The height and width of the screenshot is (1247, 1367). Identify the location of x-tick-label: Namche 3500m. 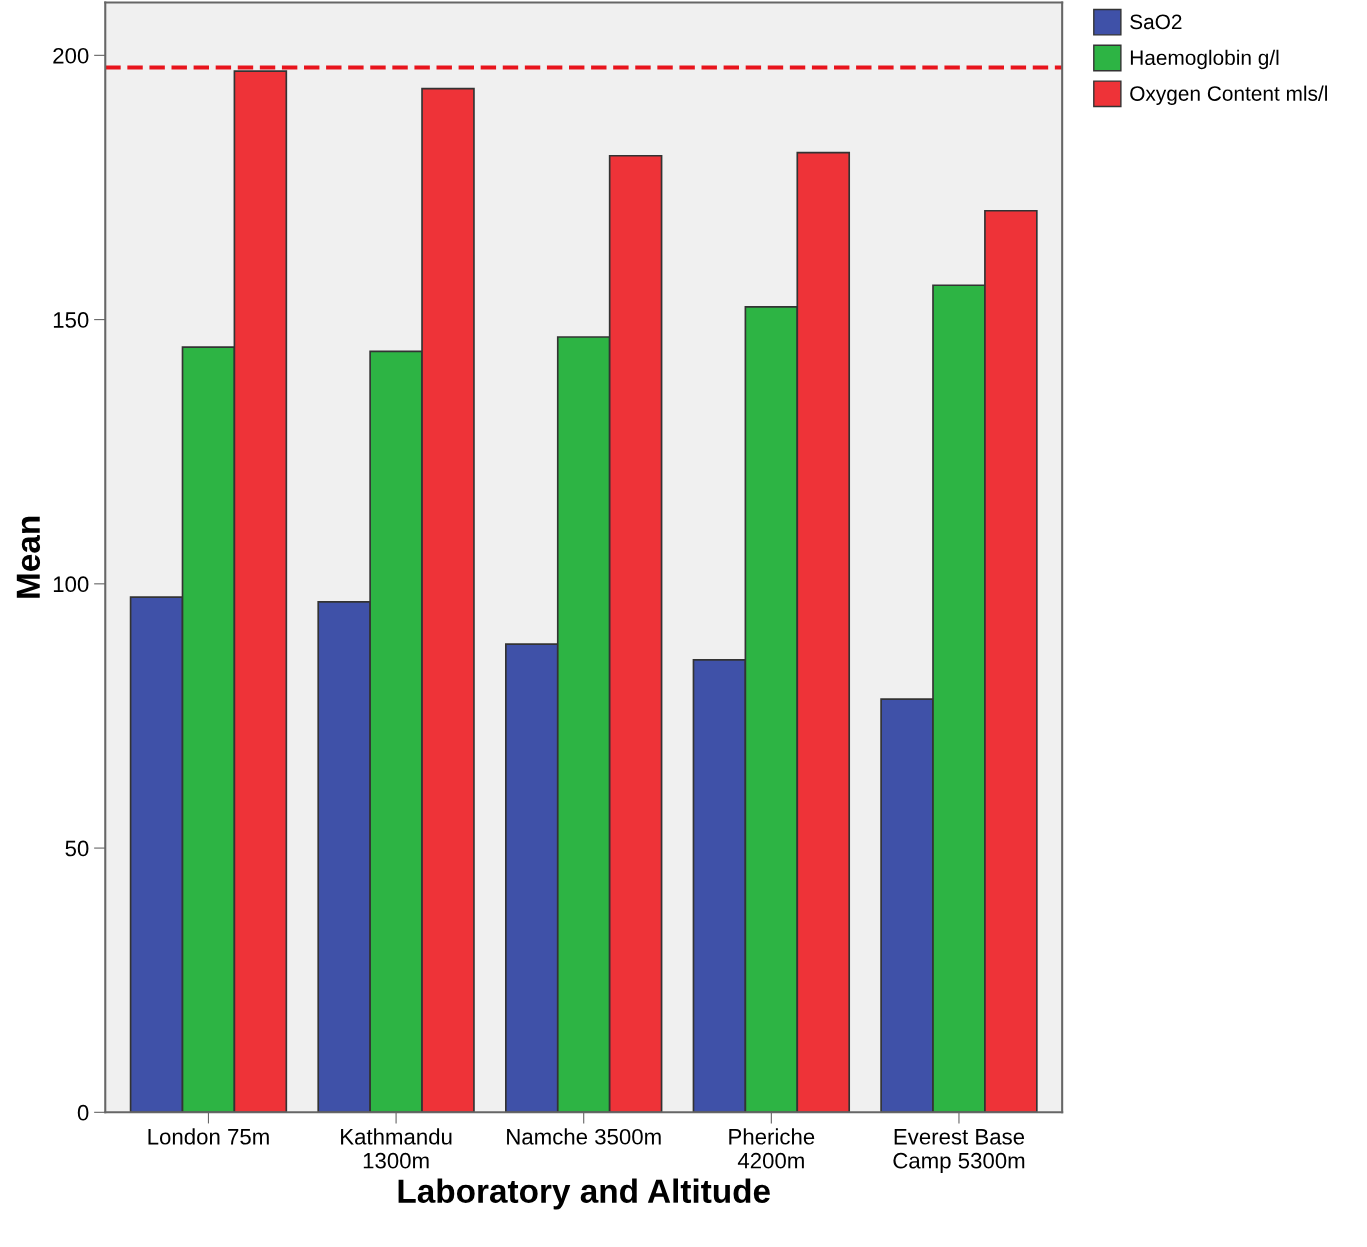
(584, 1136).